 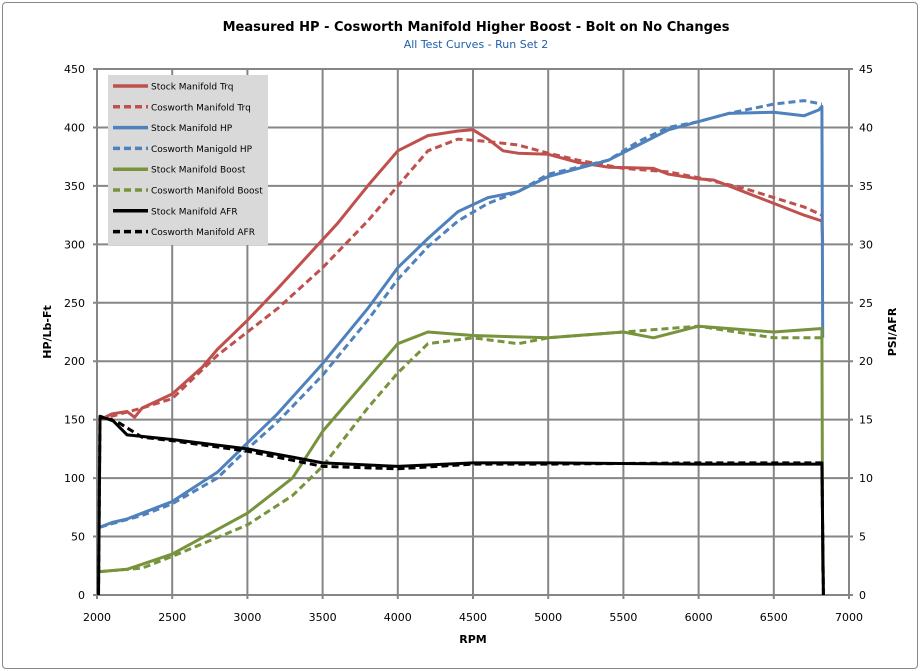 I want to click on x-tick-label: 7000, so click(x=849, y=617).